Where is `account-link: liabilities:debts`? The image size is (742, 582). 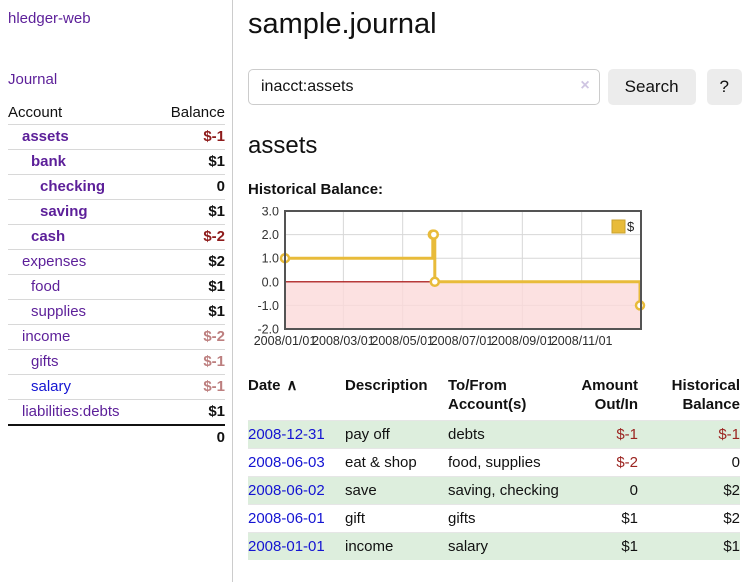
account-link: liabilities:debts is located at coordinates (71, 411).